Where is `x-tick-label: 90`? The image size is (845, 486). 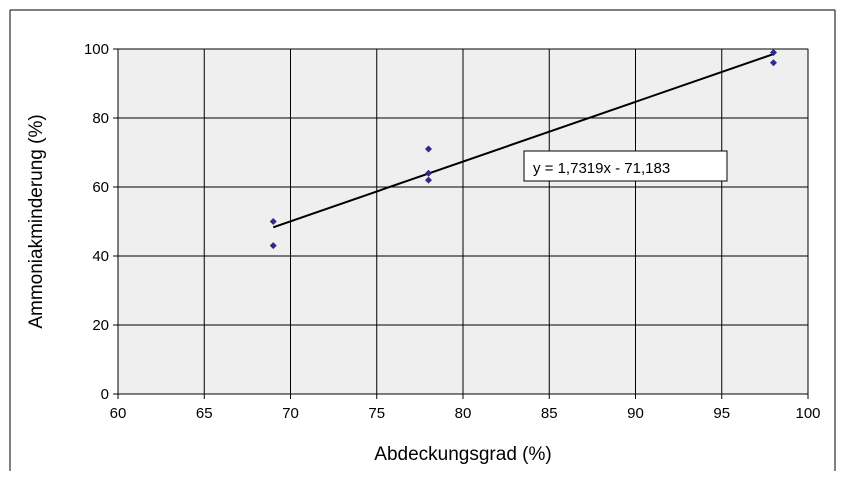 x-tick-label: 90 is located at coordinates (635, 413).